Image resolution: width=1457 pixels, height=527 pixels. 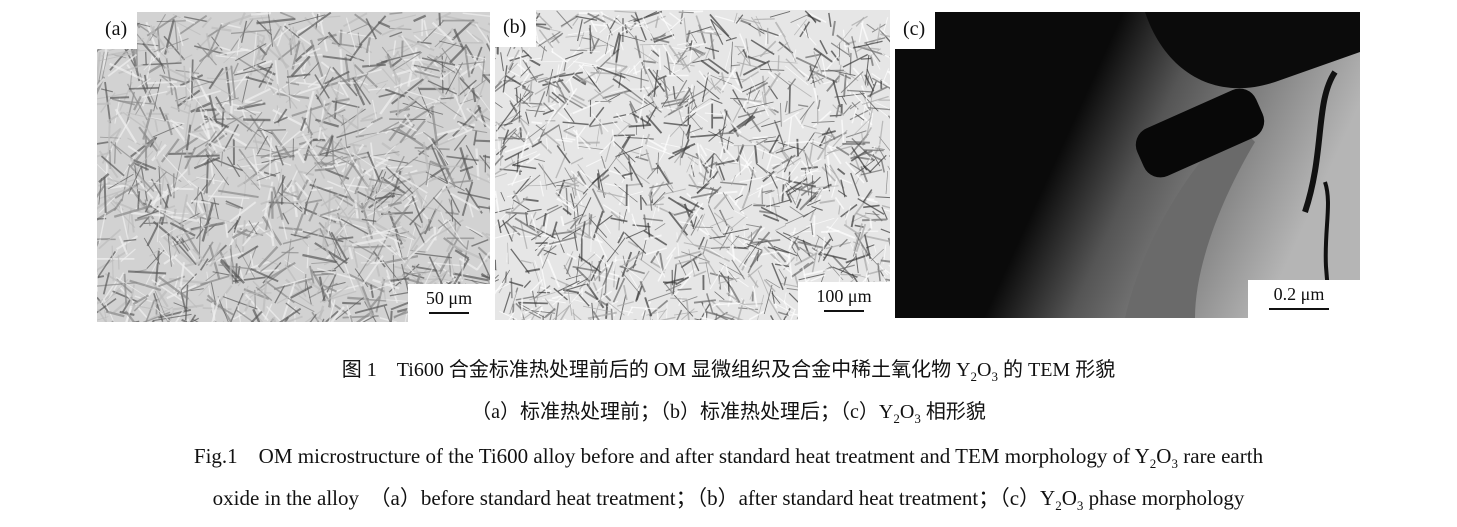 What do you see at coordinates (516, 28) in the screenshot?
I see `panel-label: (b)` at bounding box center [516, 28].